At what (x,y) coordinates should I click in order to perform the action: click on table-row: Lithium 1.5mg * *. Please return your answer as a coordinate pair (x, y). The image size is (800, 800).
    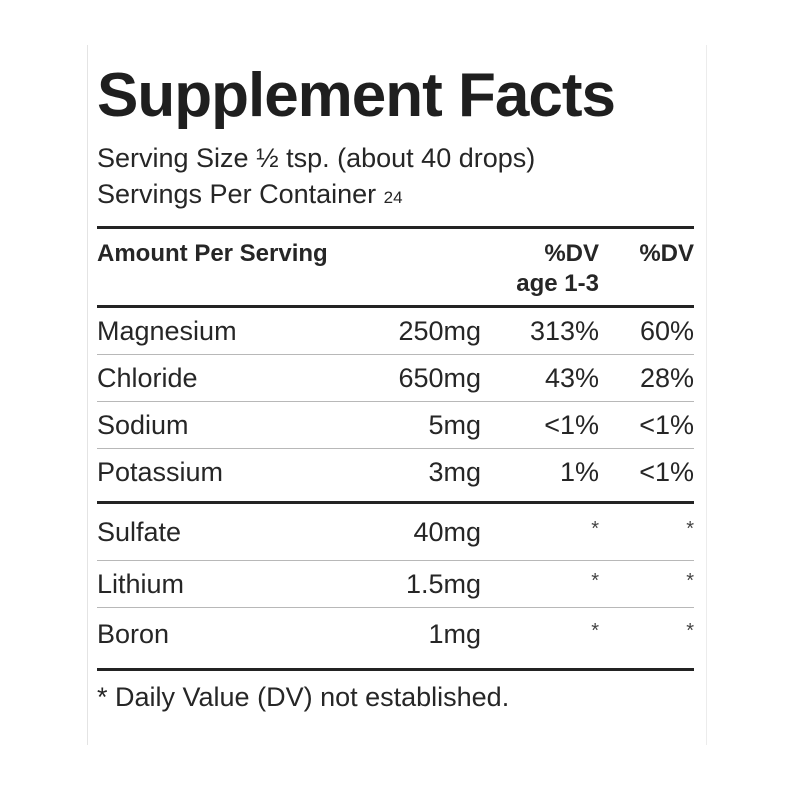
    Looking at the image, I should click on (395, 584).